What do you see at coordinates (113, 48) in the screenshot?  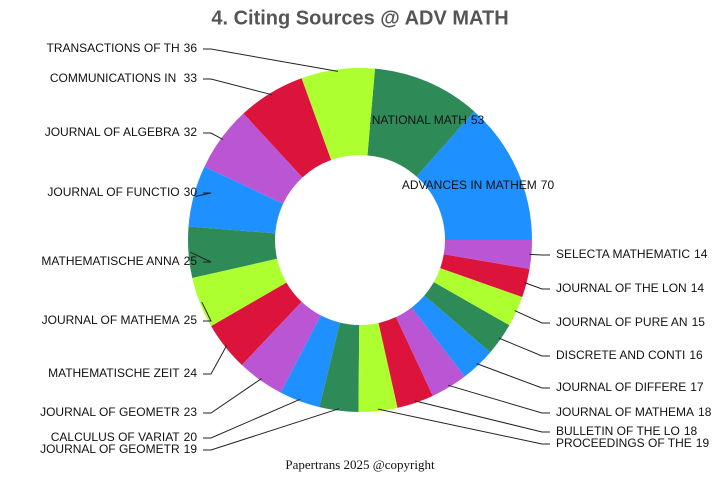 I see `slice-name: TRANSACTIONS OF TH` at bounding box center [113, 48].